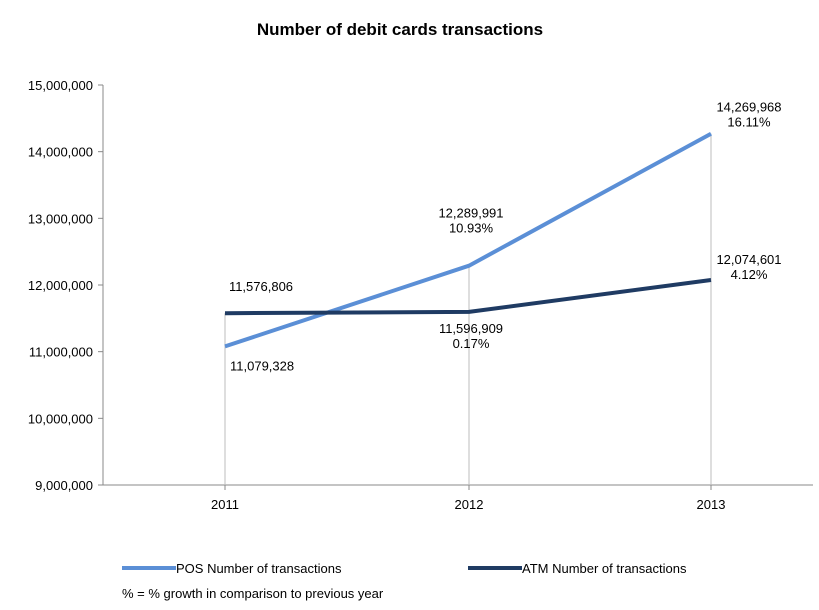  Describe the element at coordinates (225, 504) in the screenshot. I see `x-tick-label: 2011` at that location.